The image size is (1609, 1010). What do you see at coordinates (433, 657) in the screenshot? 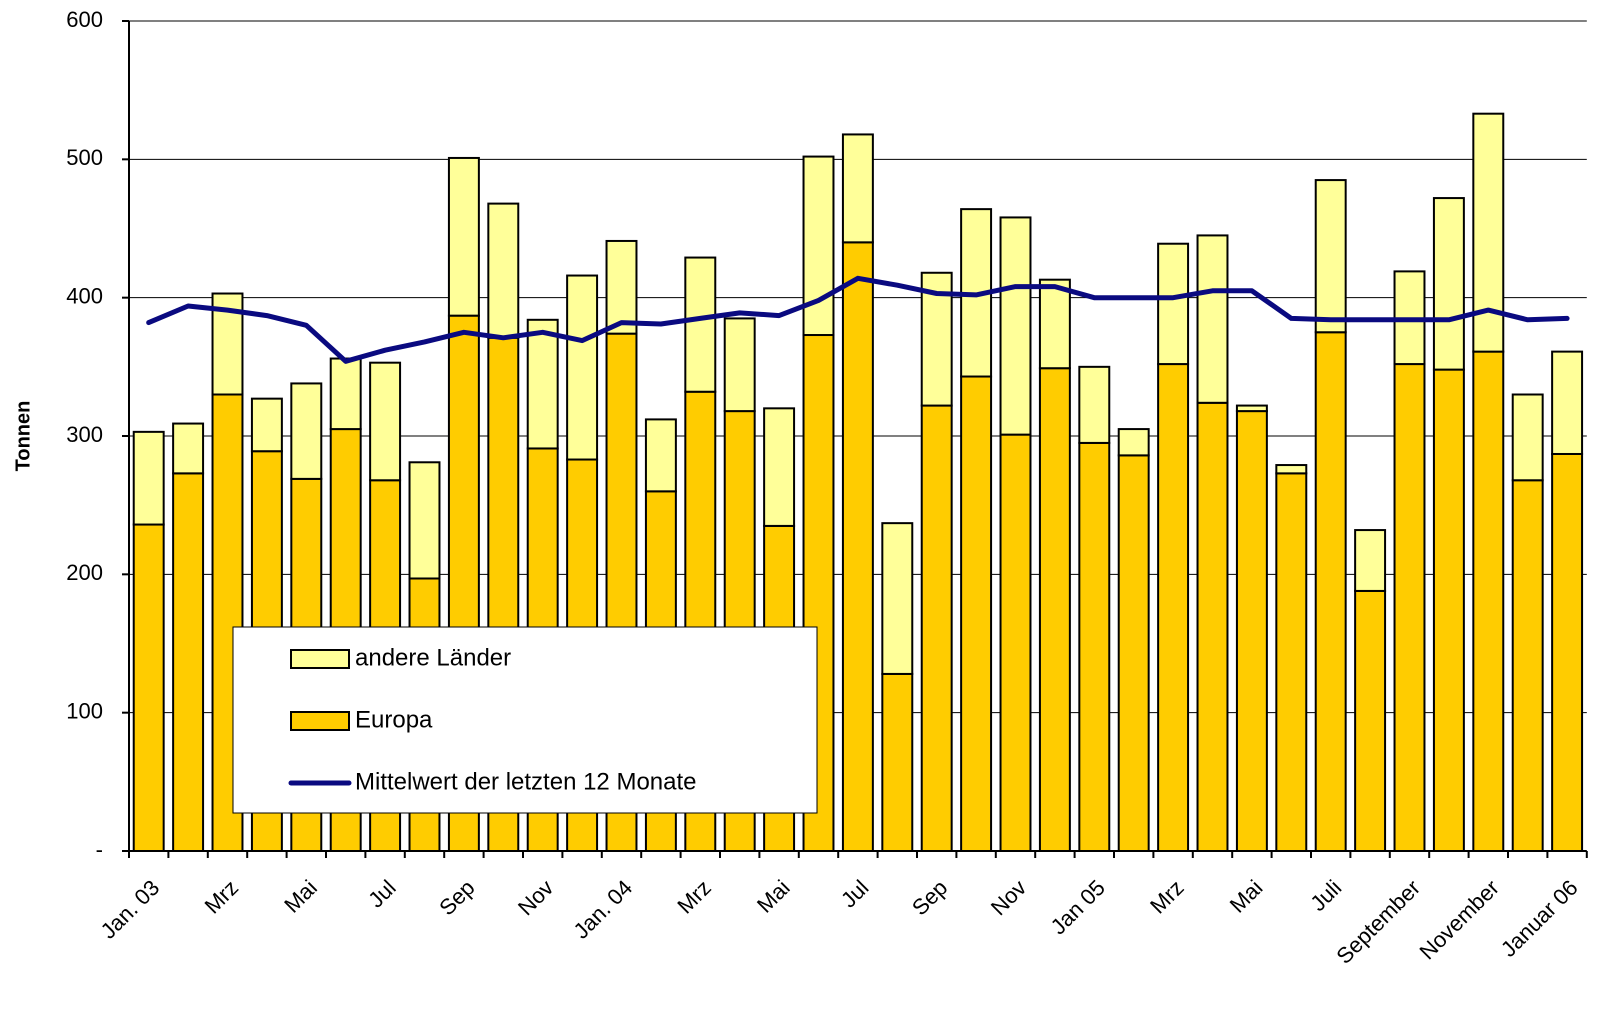
I see `legend-label: andere Länder` at bounding box center [433, 657].